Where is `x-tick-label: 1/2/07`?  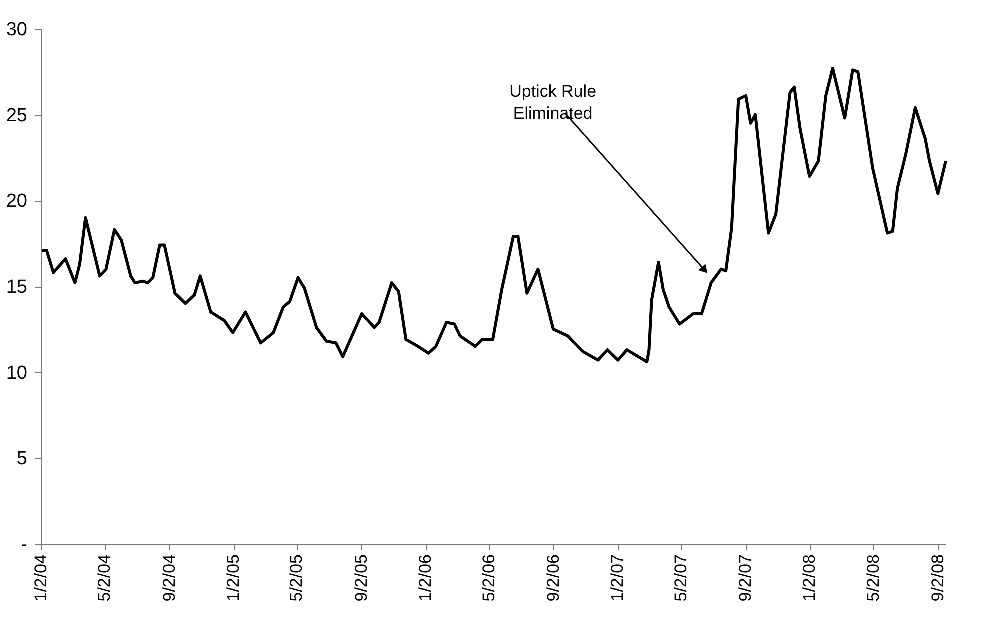 x-tick-label: 1/2/07 is located at coordinates (618, 578).